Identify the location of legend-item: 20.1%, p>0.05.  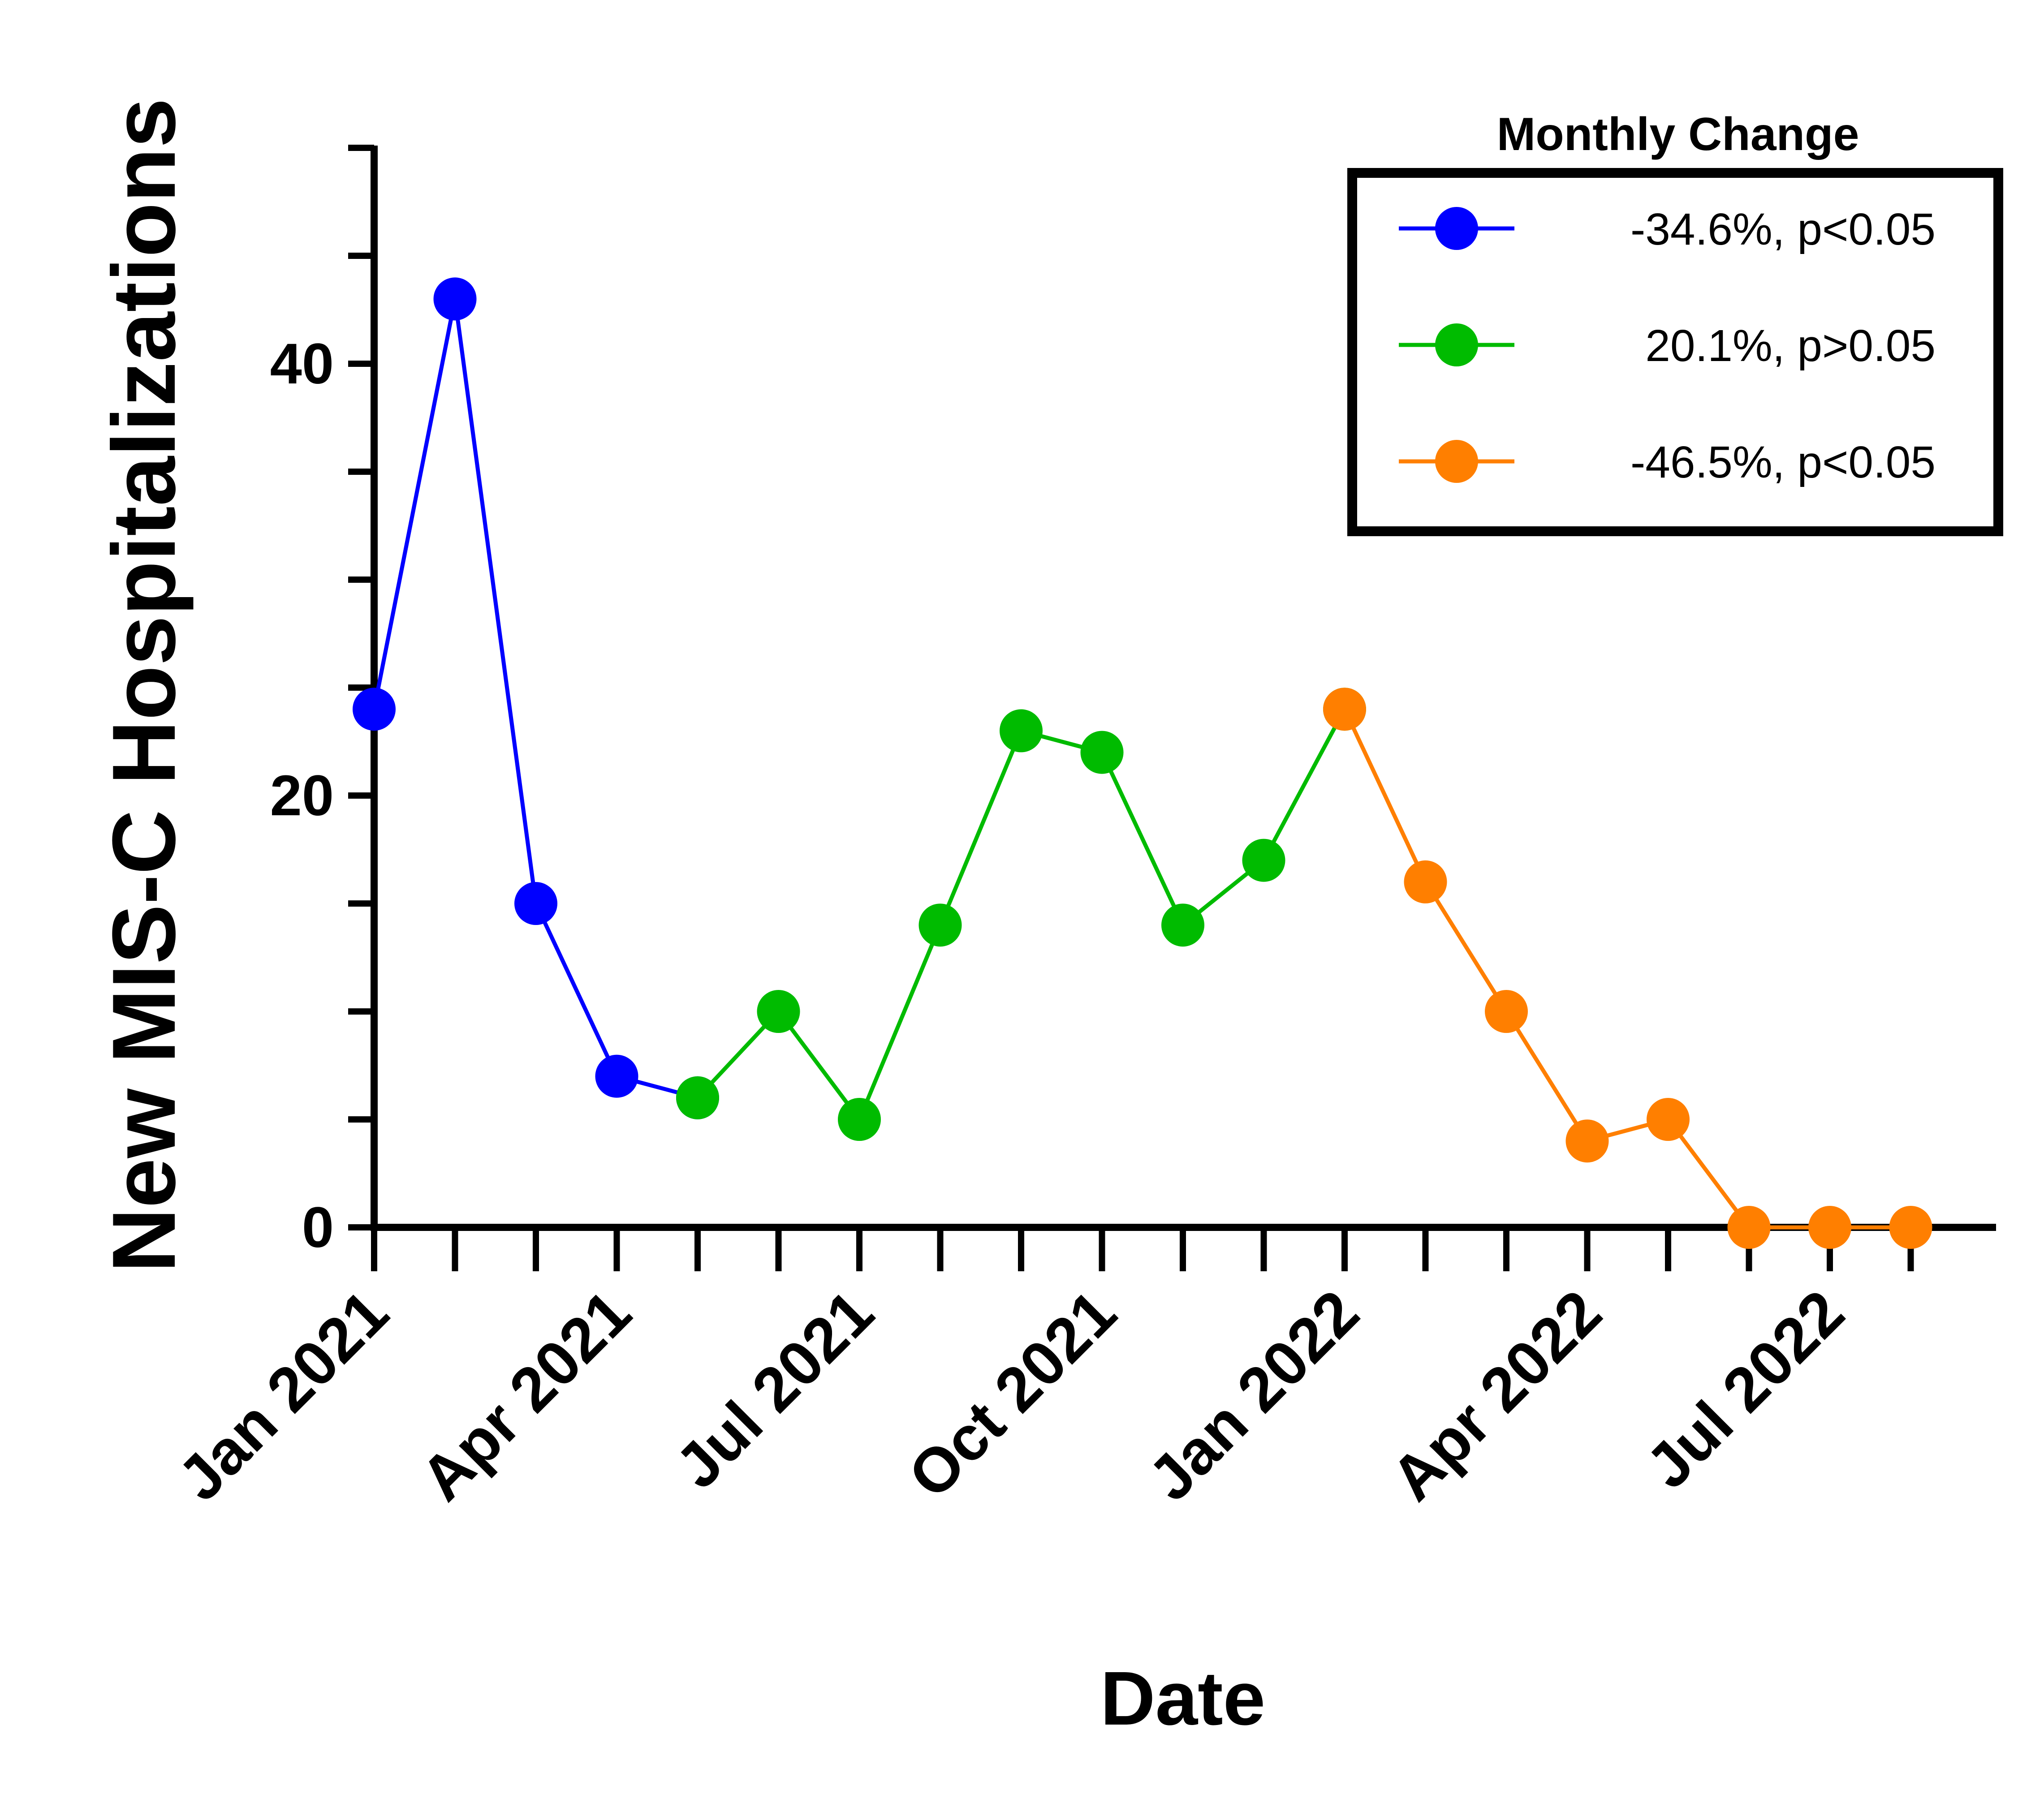
(1667, 346).